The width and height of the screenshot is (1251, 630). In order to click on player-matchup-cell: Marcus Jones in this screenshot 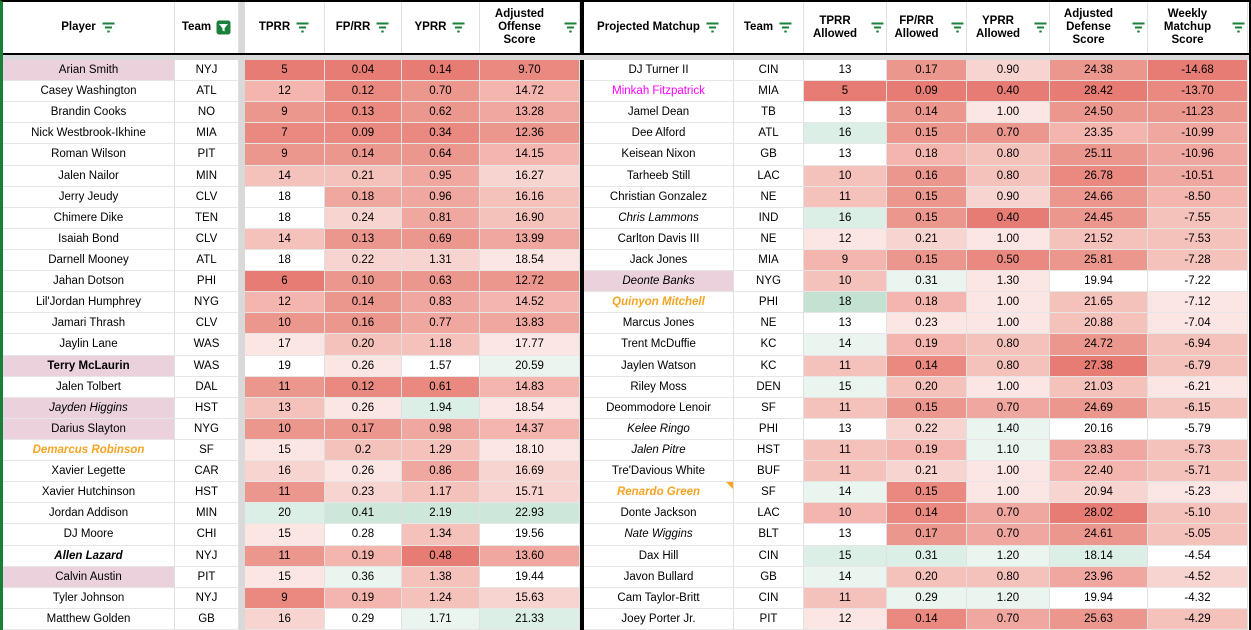, I will do `click(659, 324)`.